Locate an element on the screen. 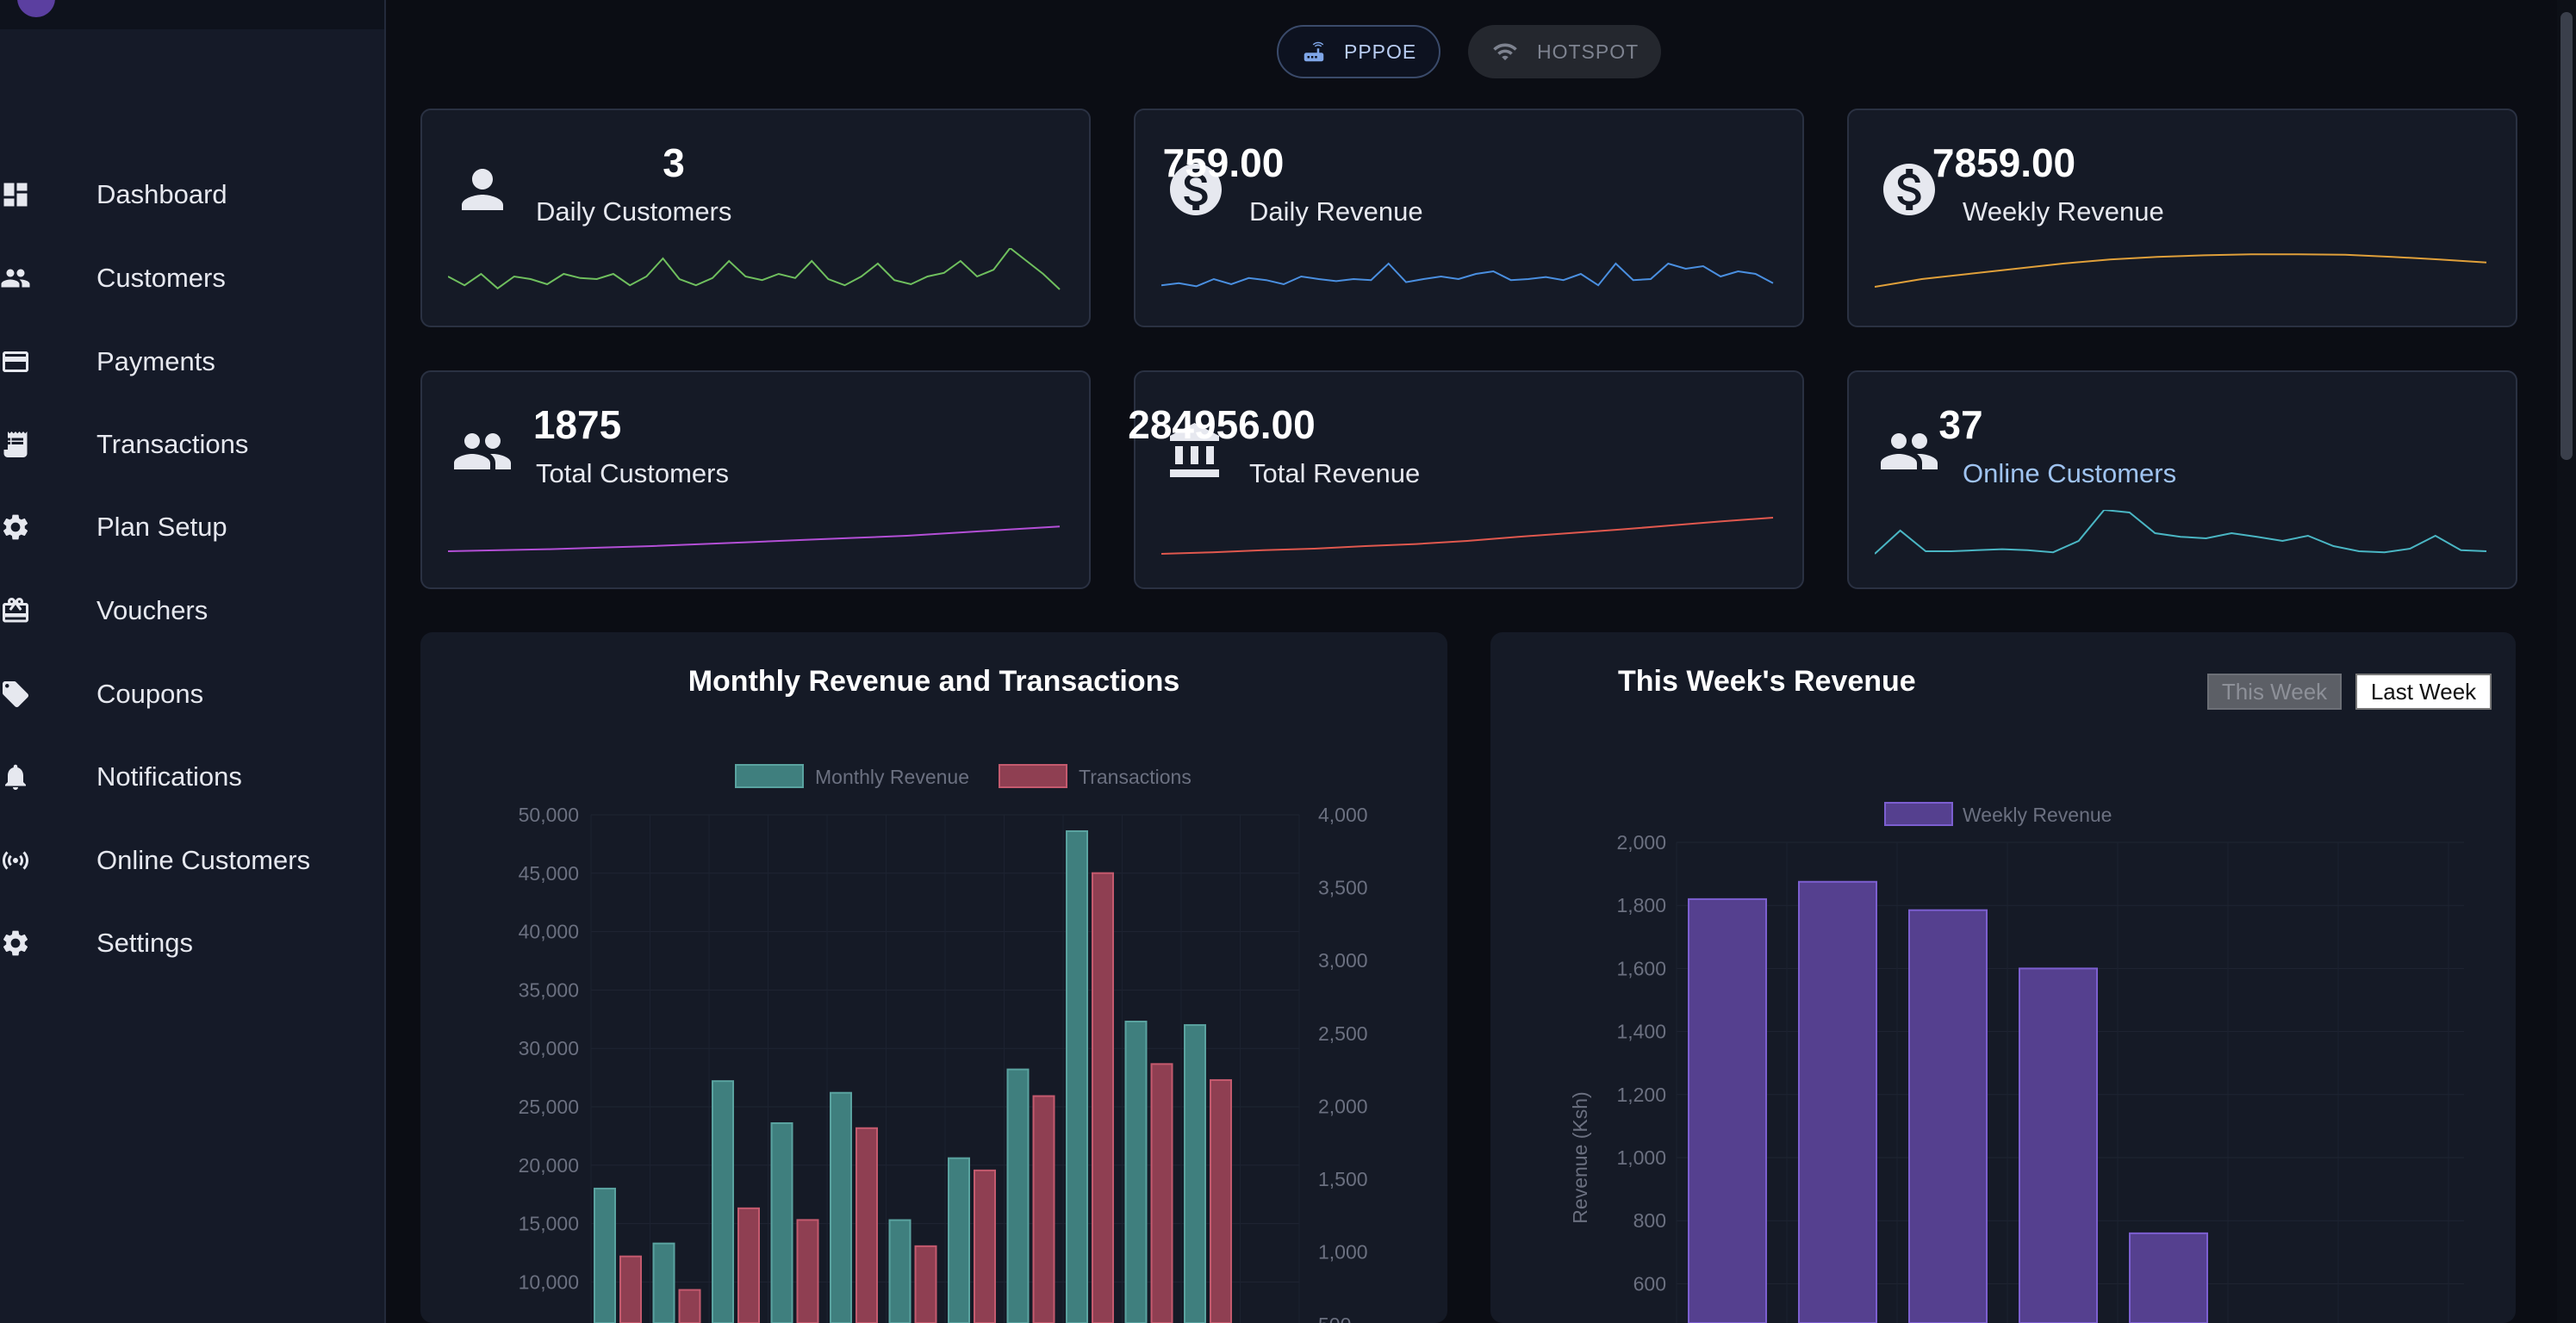 The image size is (2576, 1323). stat-label: Online Customers is located at coordinates (2070, 473).